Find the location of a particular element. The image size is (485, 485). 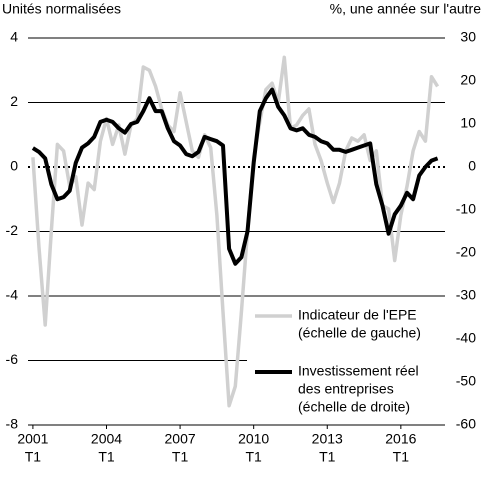

y-tick-label: -6 is located at coordinates (12, 359).